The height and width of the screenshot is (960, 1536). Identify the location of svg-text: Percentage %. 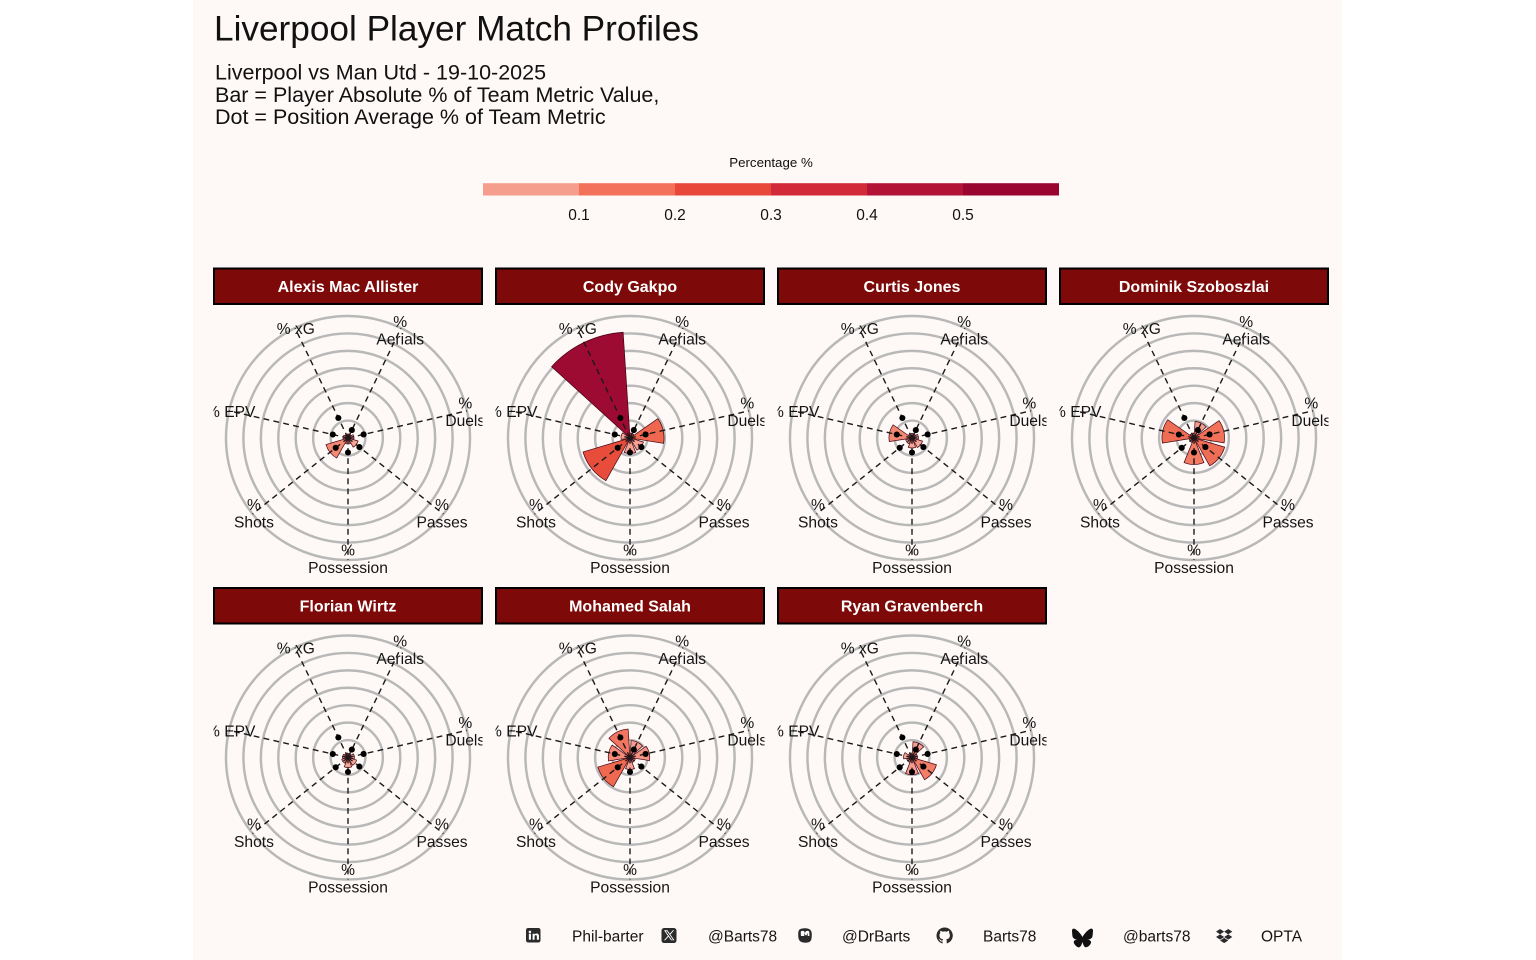
(771, 162).